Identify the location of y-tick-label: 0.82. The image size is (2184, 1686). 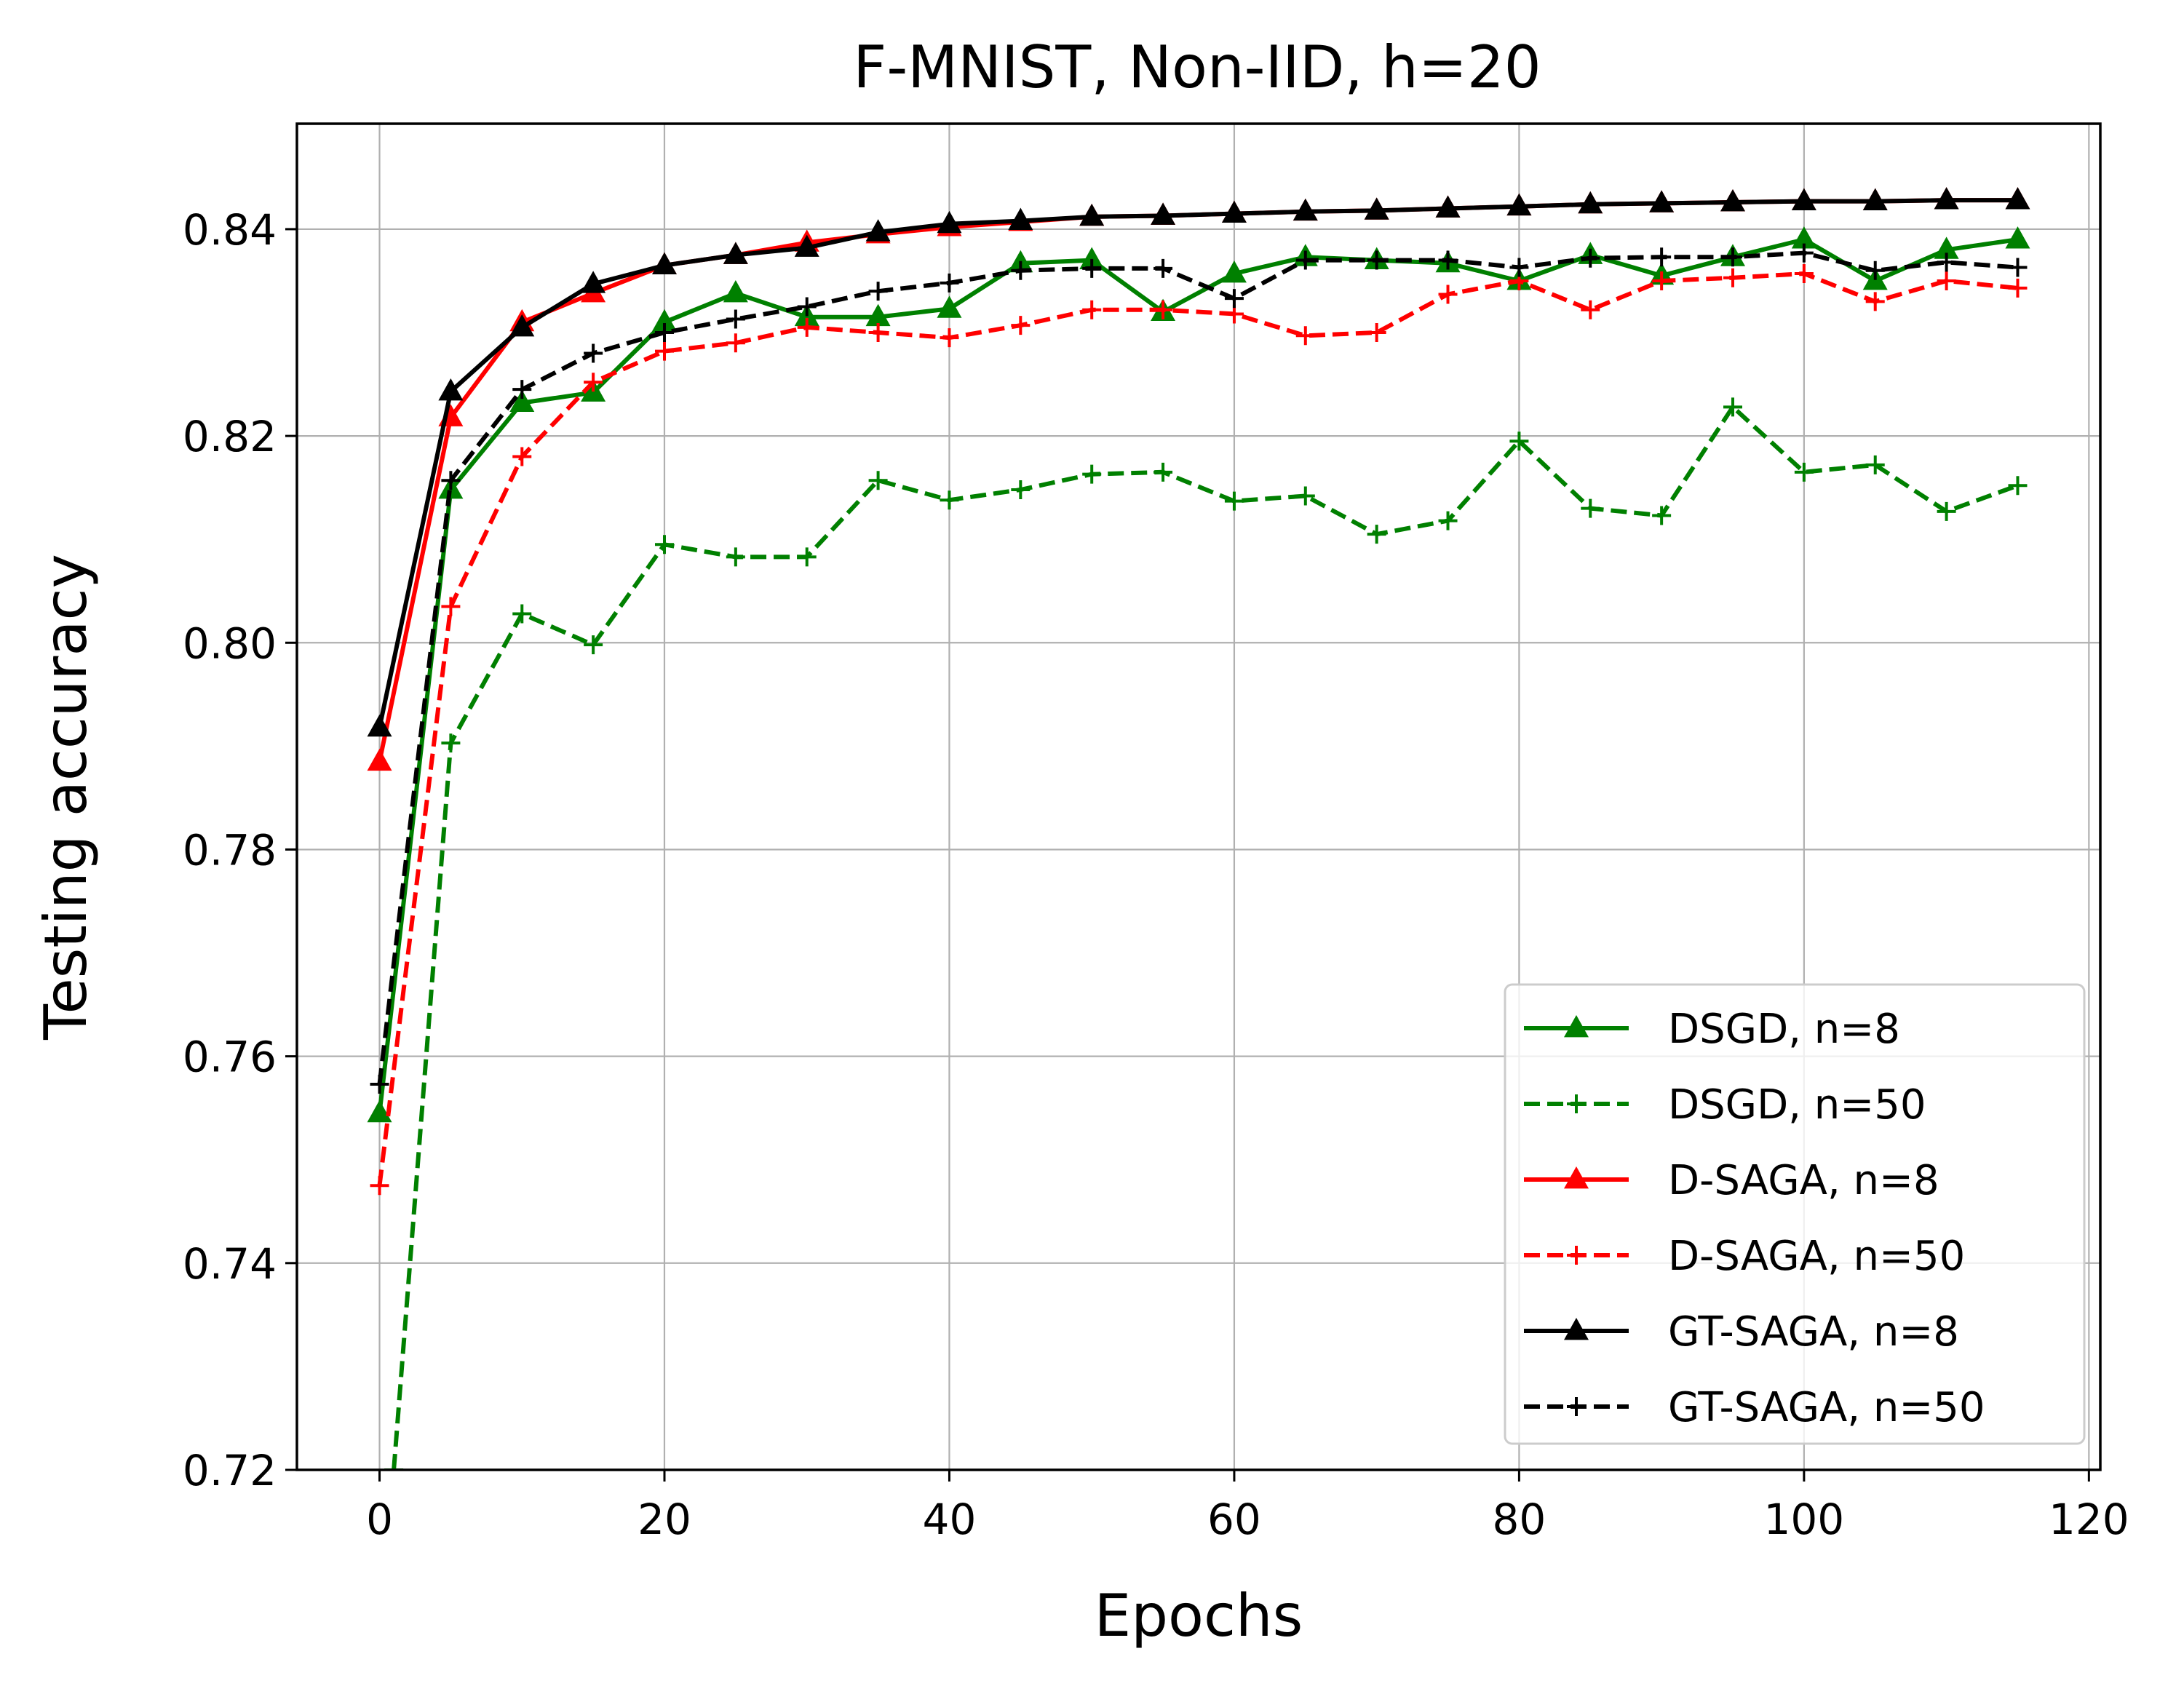
(230, 436).